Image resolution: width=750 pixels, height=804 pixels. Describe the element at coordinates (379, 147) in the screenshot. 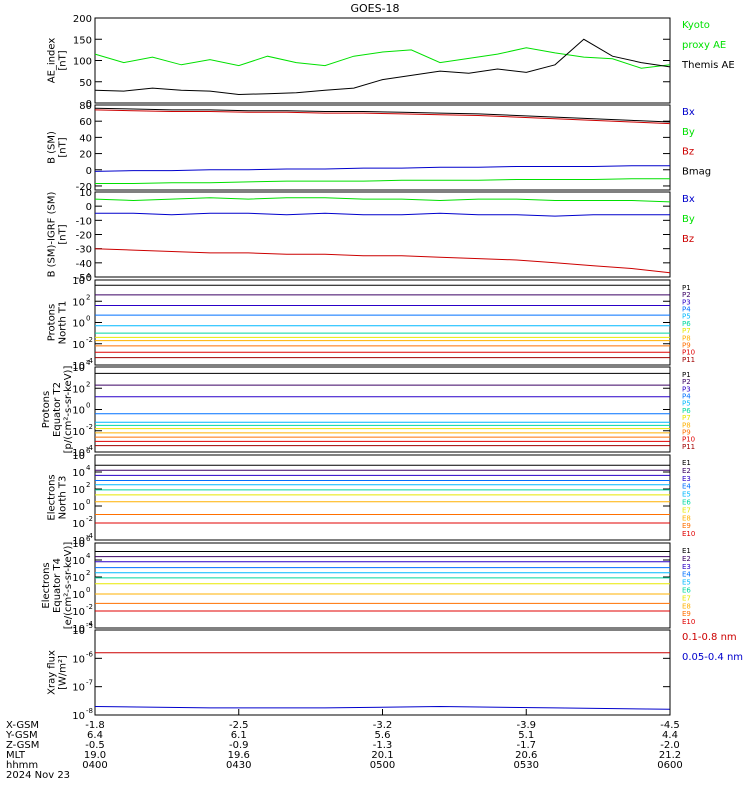

I see `panel-bsm: 80 60 40 20 0 -20 B (SM) [nT] Bx By Bz Bmag` at that location.